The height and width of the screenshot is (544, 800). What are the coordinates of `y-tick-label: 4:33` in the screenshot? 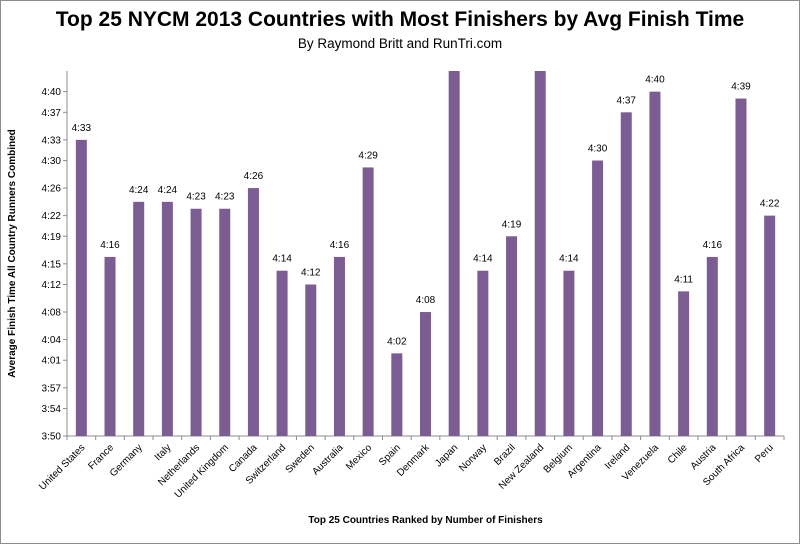 It's located at (52, 140).